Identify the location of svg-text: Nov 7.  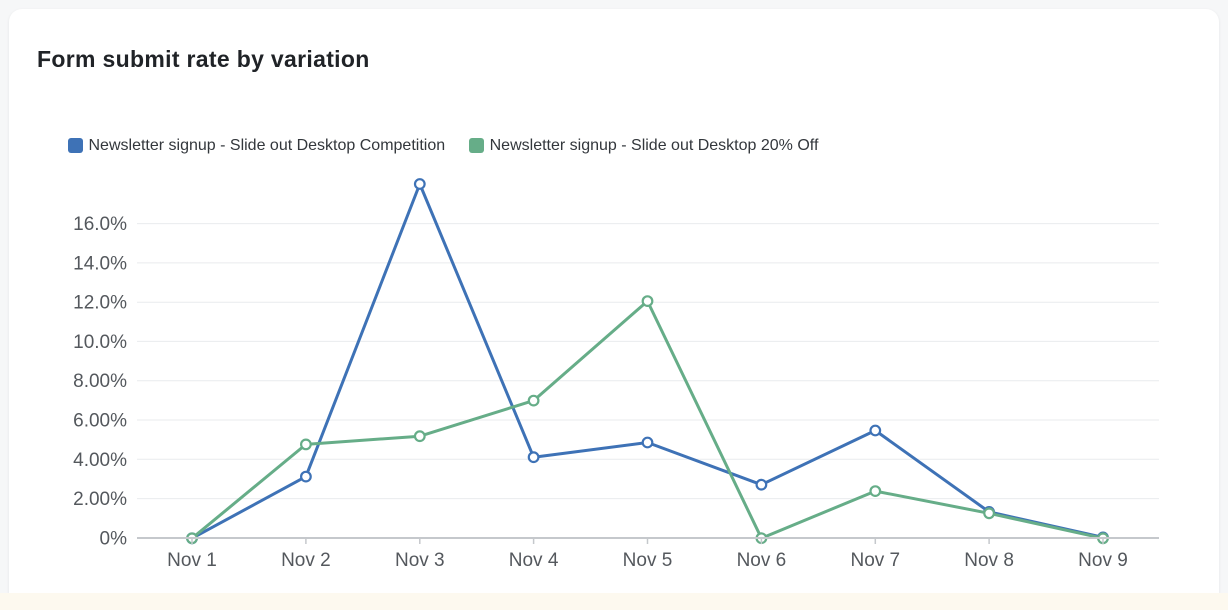
(875, 560).